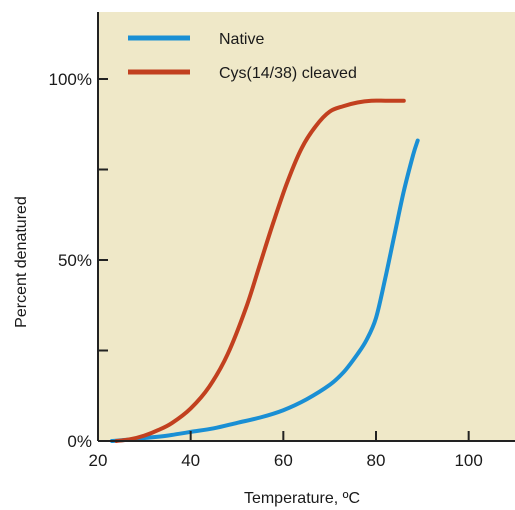 This screenshot has height=510, width=515. I want to click on y-axis-ticks: 0% 50% 100%, so click(78, 260).